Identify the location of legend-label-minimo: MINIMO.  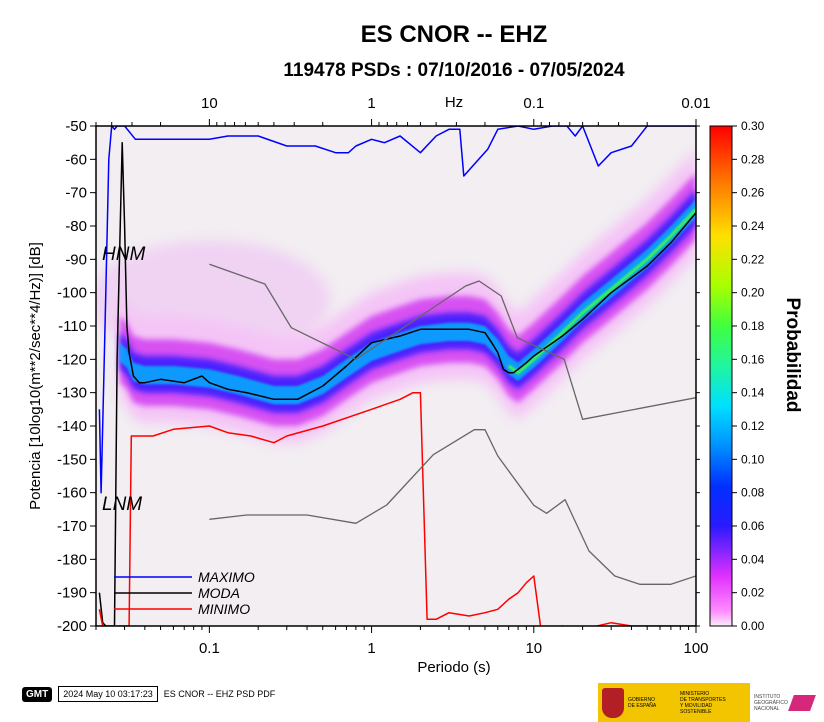
(224, 609).